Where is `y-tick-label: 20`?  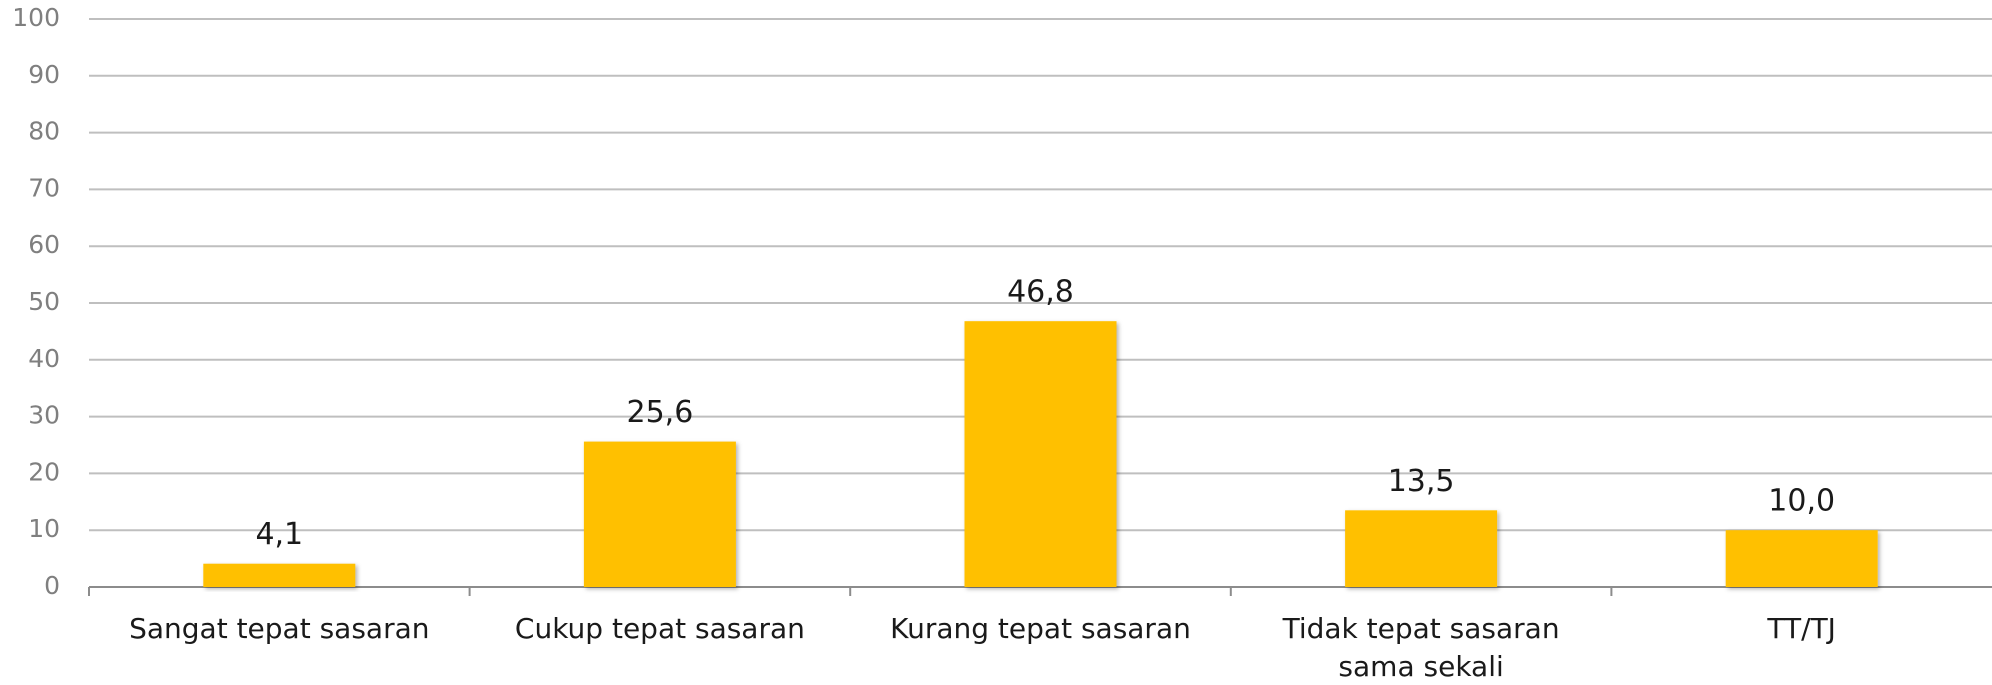
y-tick-label: 20 is located at coordinates (44, 471).